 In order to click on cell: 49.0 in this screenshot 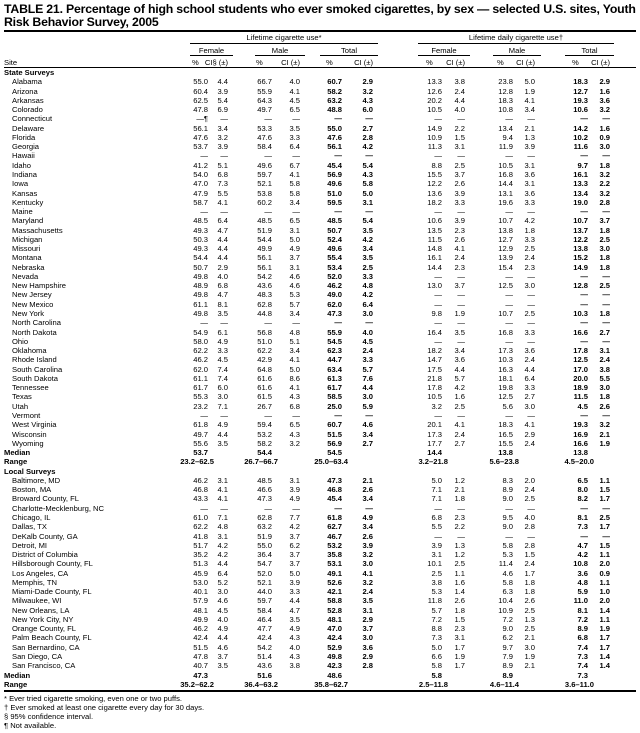, I will do `click(334, 295)`.